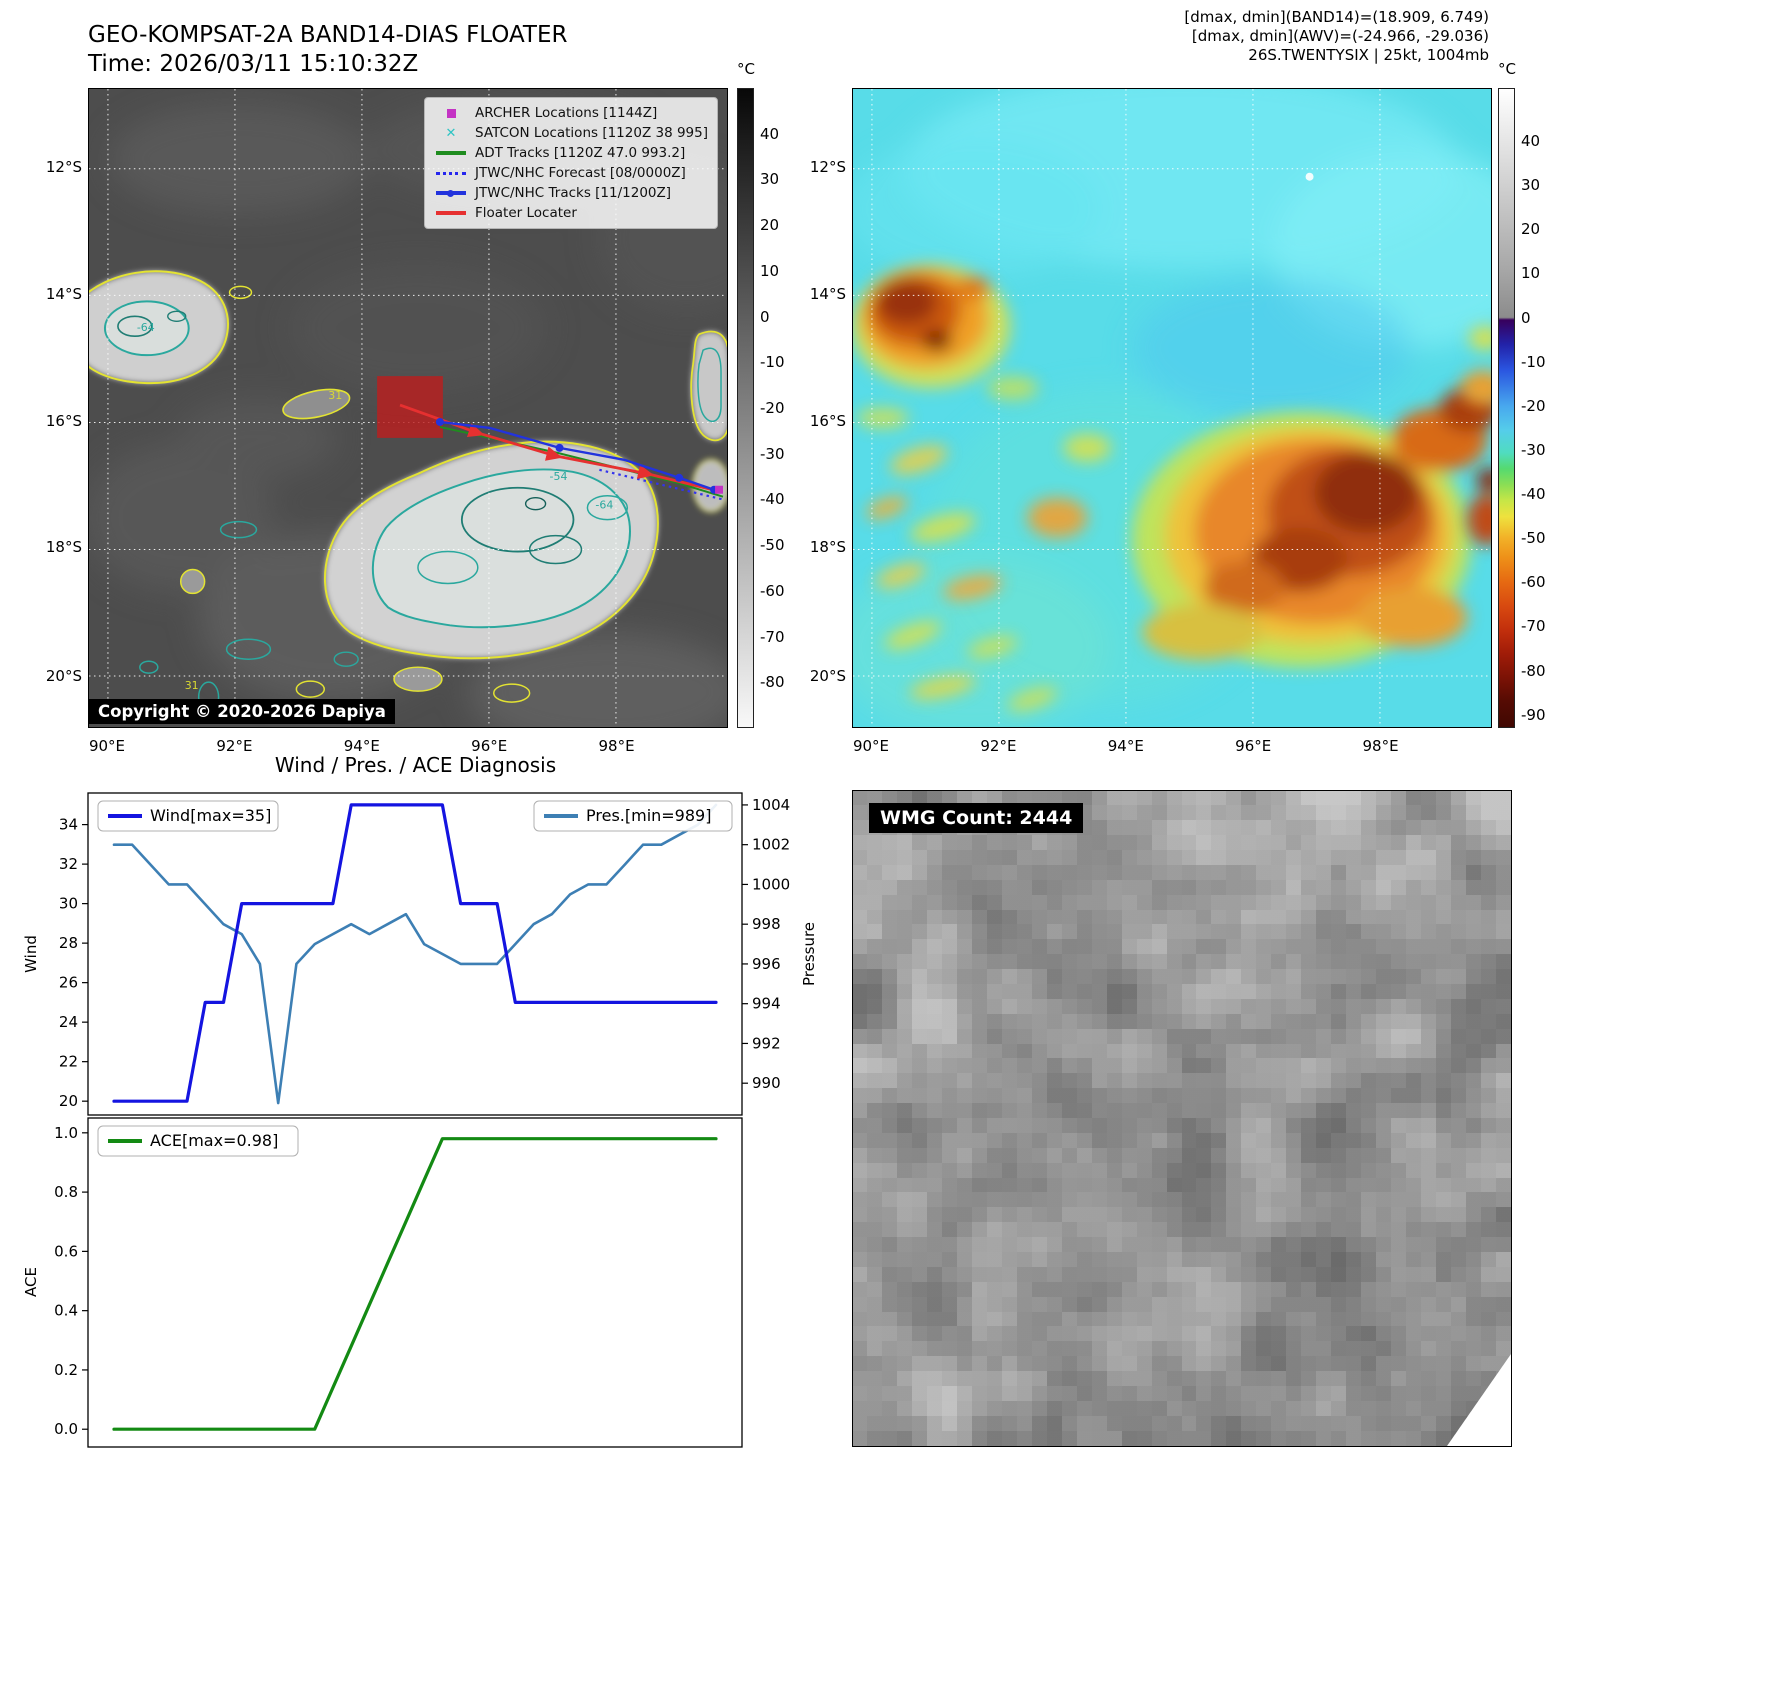 The width and height of the screenshot is (1792, 1690). I want to click on legend-item: Floater Locater, so click(571, 213).